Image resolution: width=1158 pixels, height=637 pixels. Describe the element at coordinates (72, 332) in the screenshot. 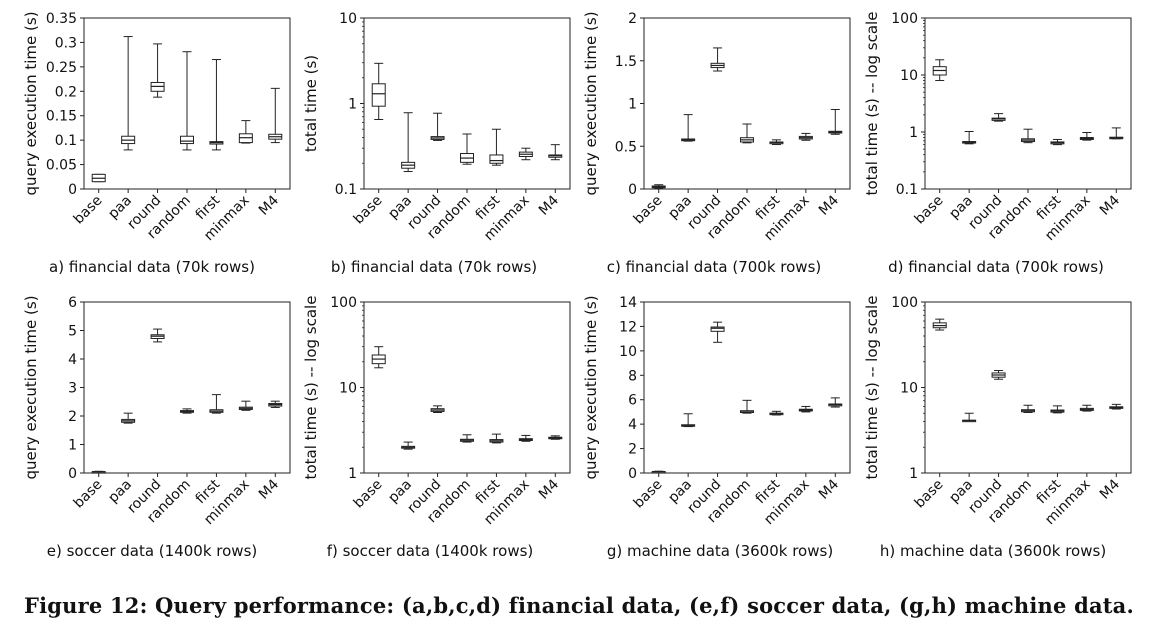

I see `y-tick-label: 5` at that location.